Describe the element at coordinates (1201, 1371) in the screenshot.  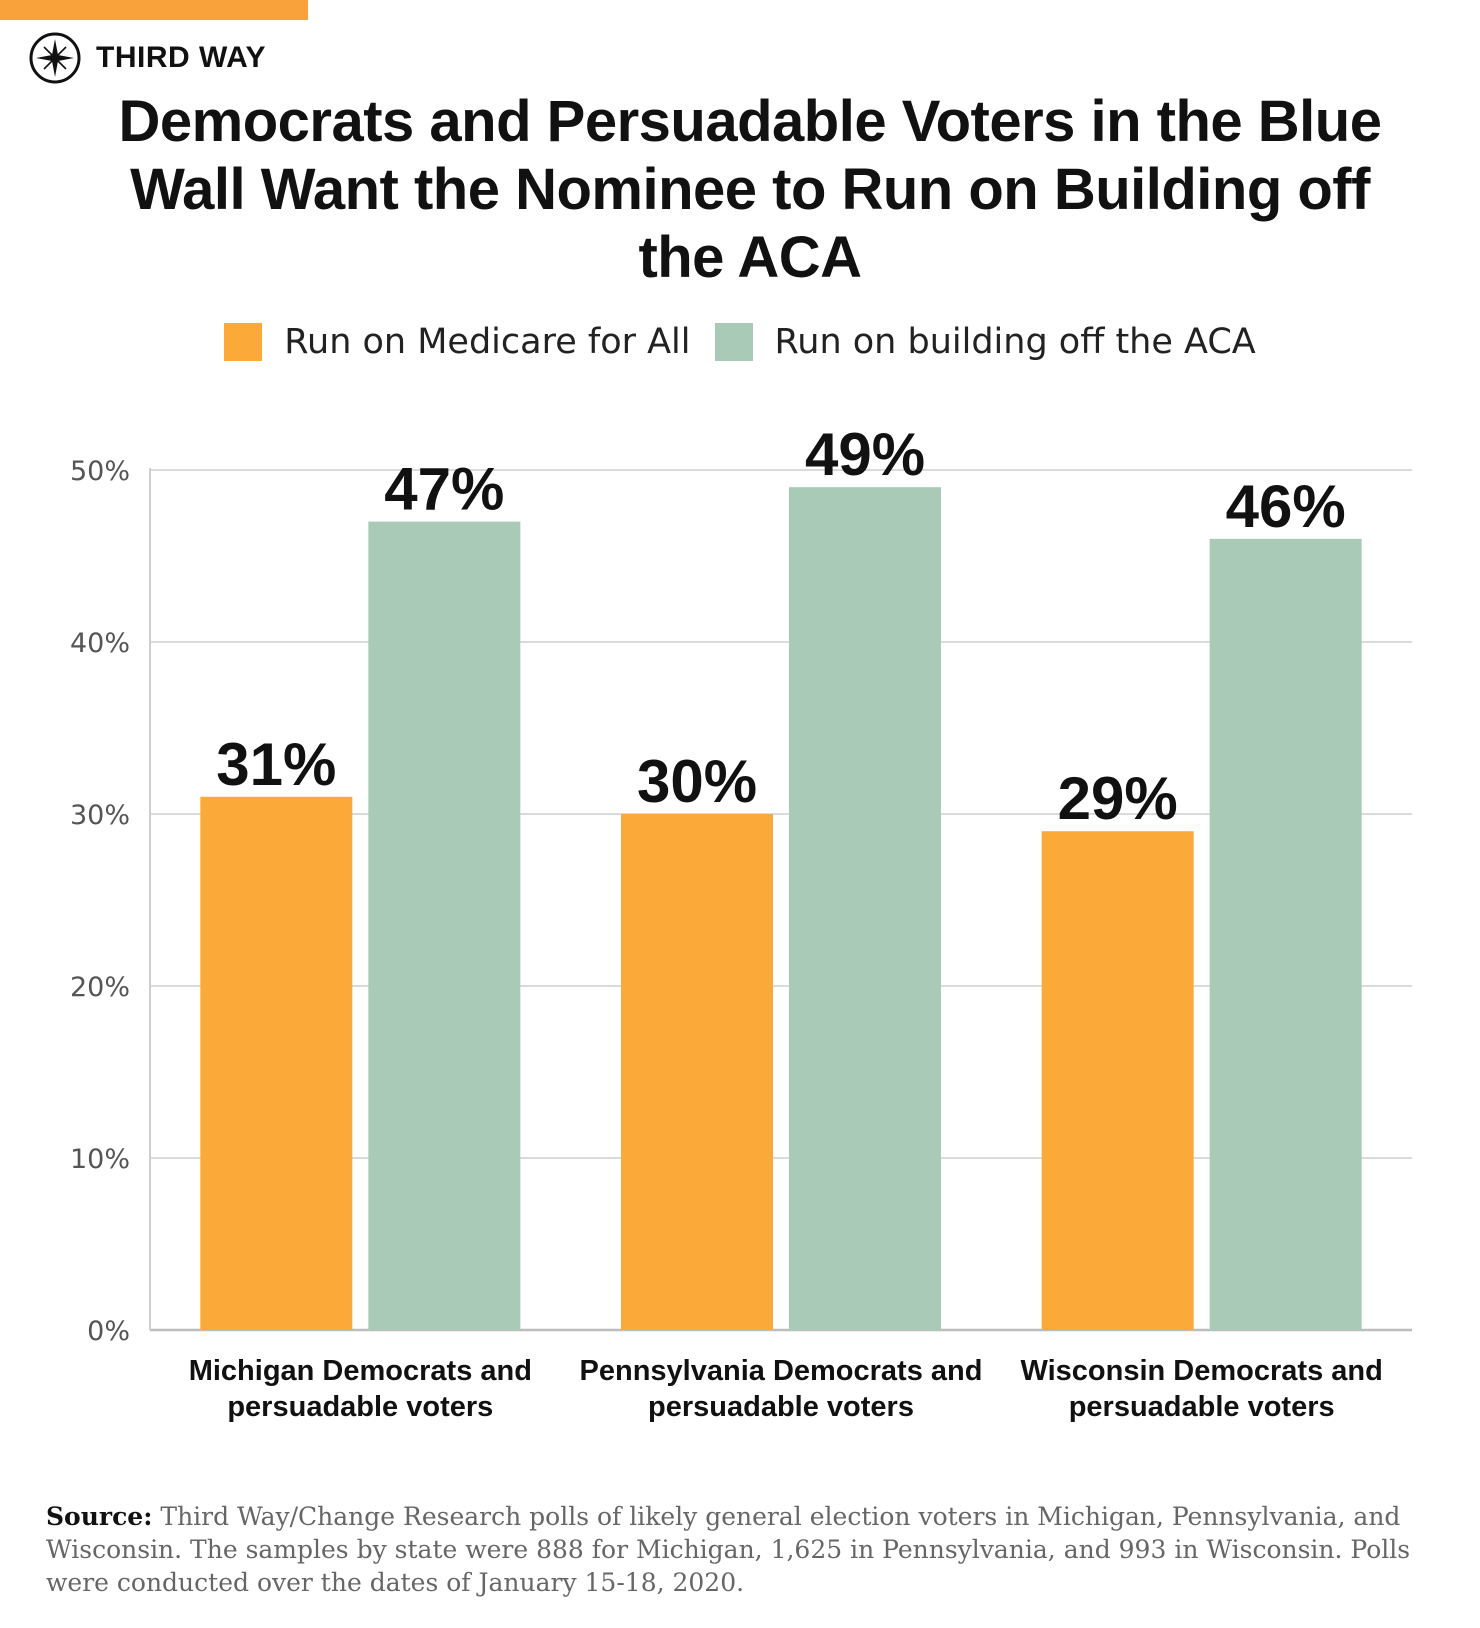
I see `category-label-2-line-0: Wisconsin Democrats and` at that location.